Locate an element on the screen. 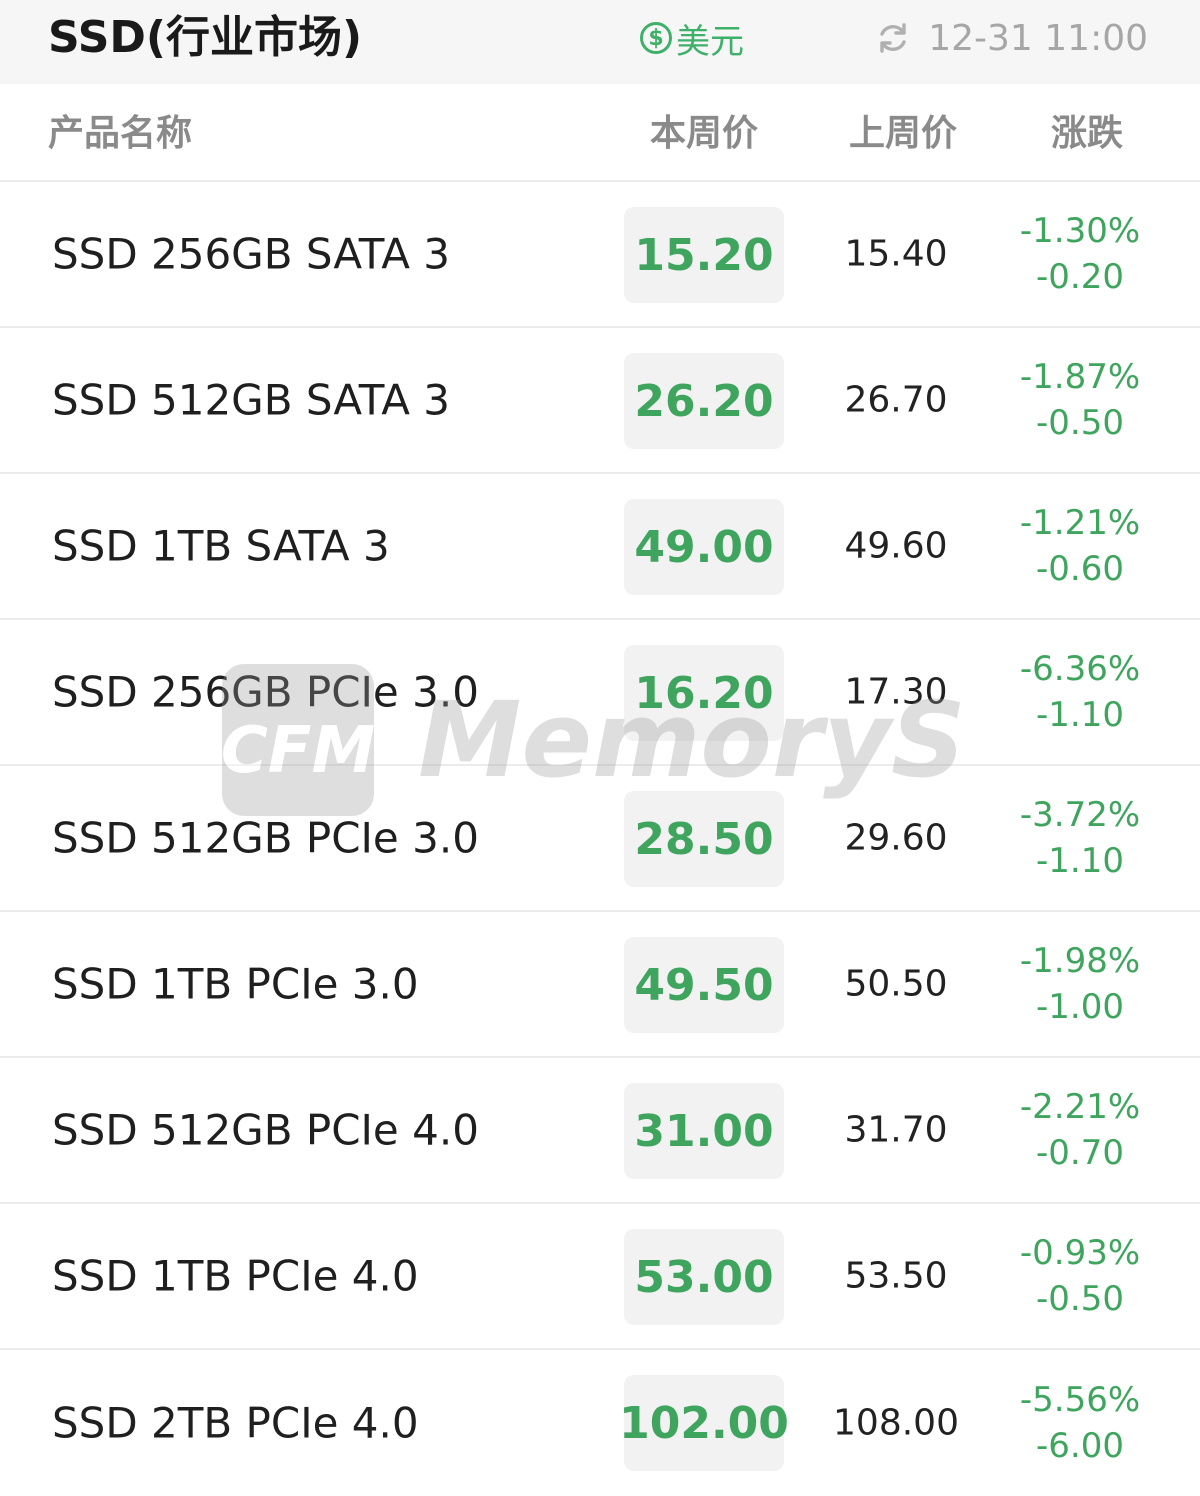  this-week-price: 15.20 is located at coordinates (704, 255).